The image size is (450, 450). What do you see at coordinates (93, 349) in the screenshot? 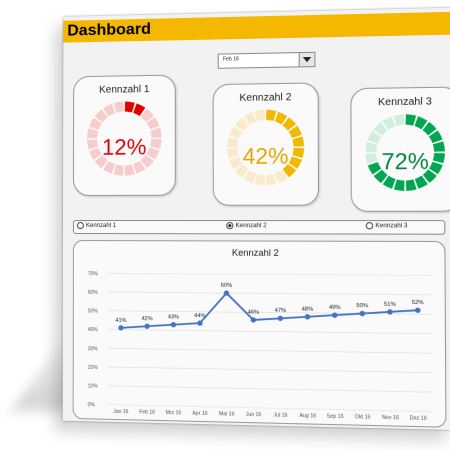
I see `y-tick-label: 30%` at bounding box center [93, 349].